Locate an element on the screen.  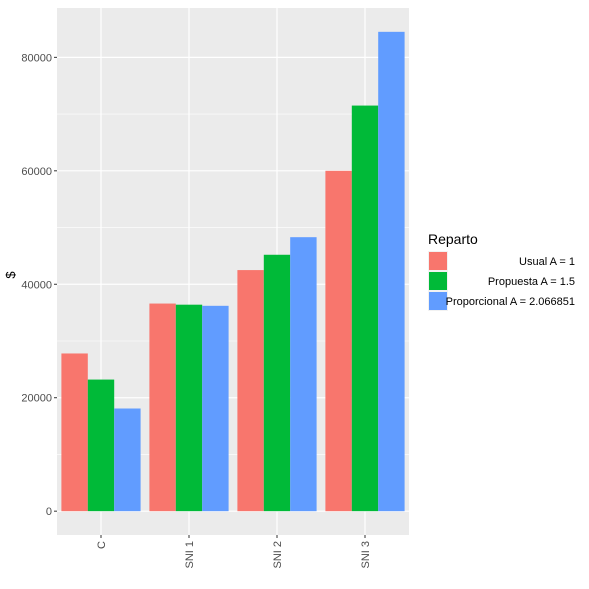
x-tick-label: SNI 2 is located at coordinates (278, 555).